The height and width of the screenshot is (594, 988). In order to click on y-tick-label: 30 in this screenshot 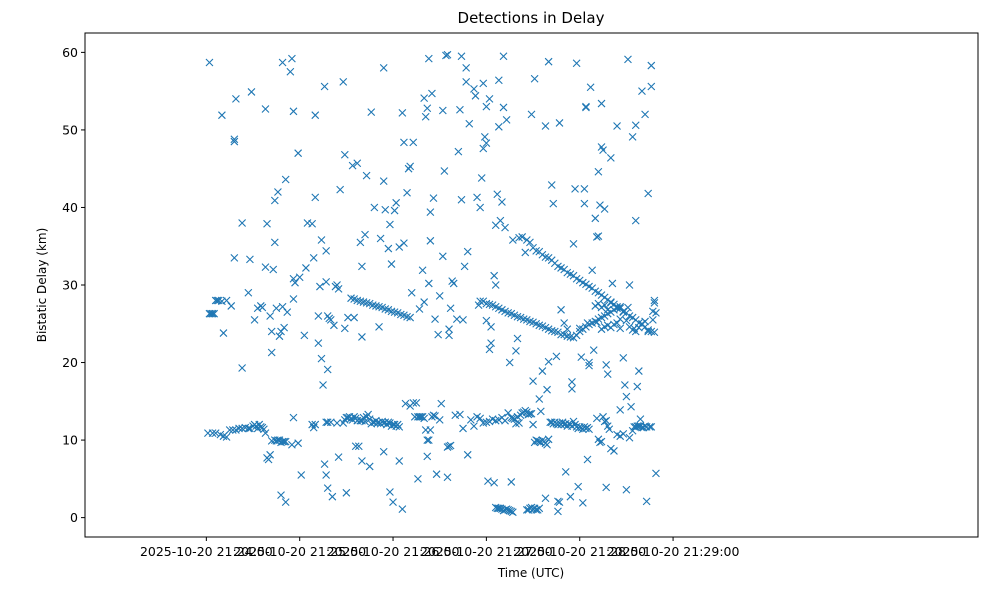, I will do `click(70, 285)`.